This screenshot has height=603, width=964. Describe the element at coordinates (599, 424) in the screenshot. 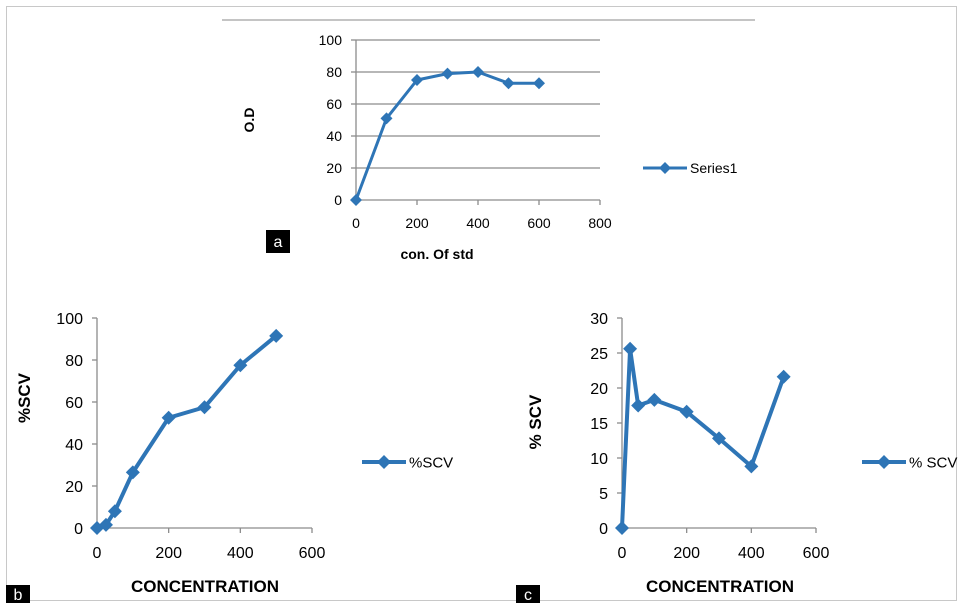

I see `y-tick-label: 15` at that location.